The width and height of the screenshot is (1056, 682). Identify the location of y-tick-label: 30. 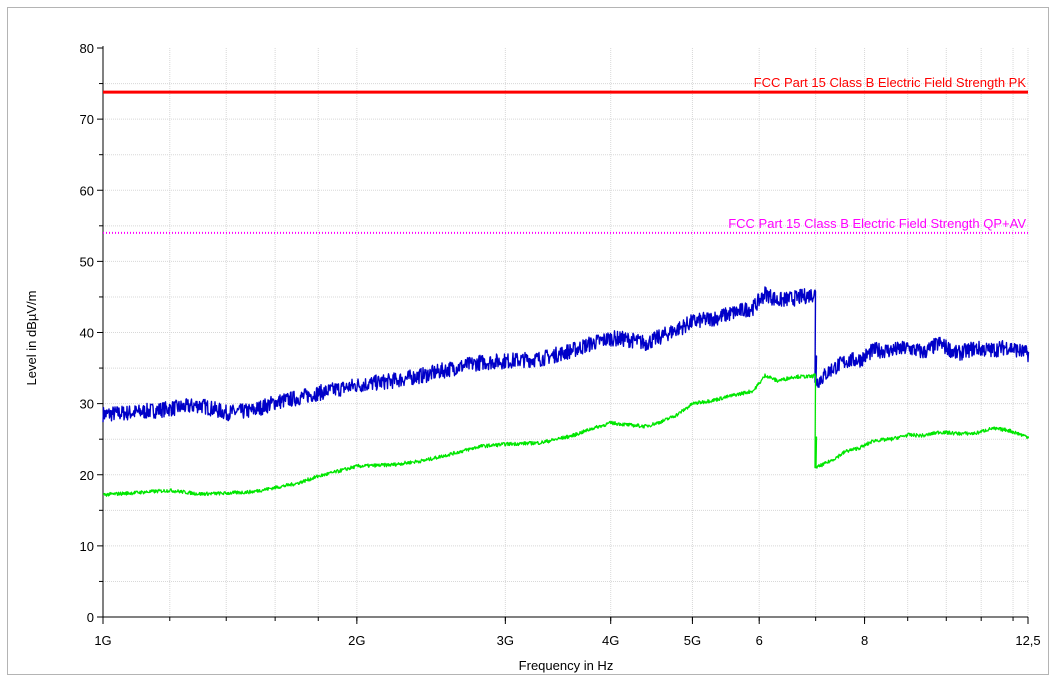
(87, 404).